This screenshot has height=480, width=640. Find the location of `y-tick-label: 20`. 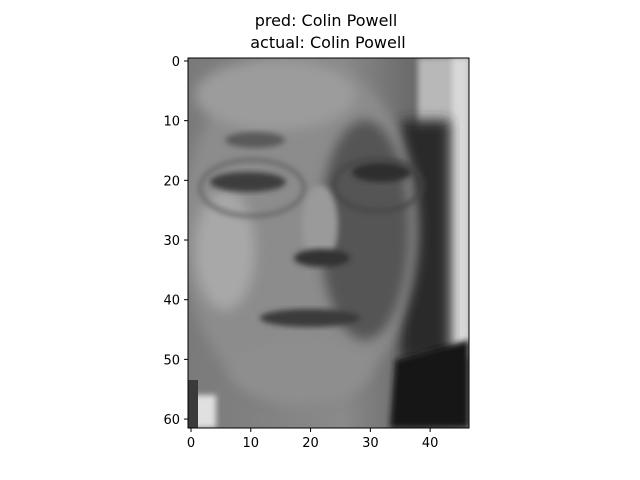

y-tick-label: 20 is located at coordinates (171, 181).